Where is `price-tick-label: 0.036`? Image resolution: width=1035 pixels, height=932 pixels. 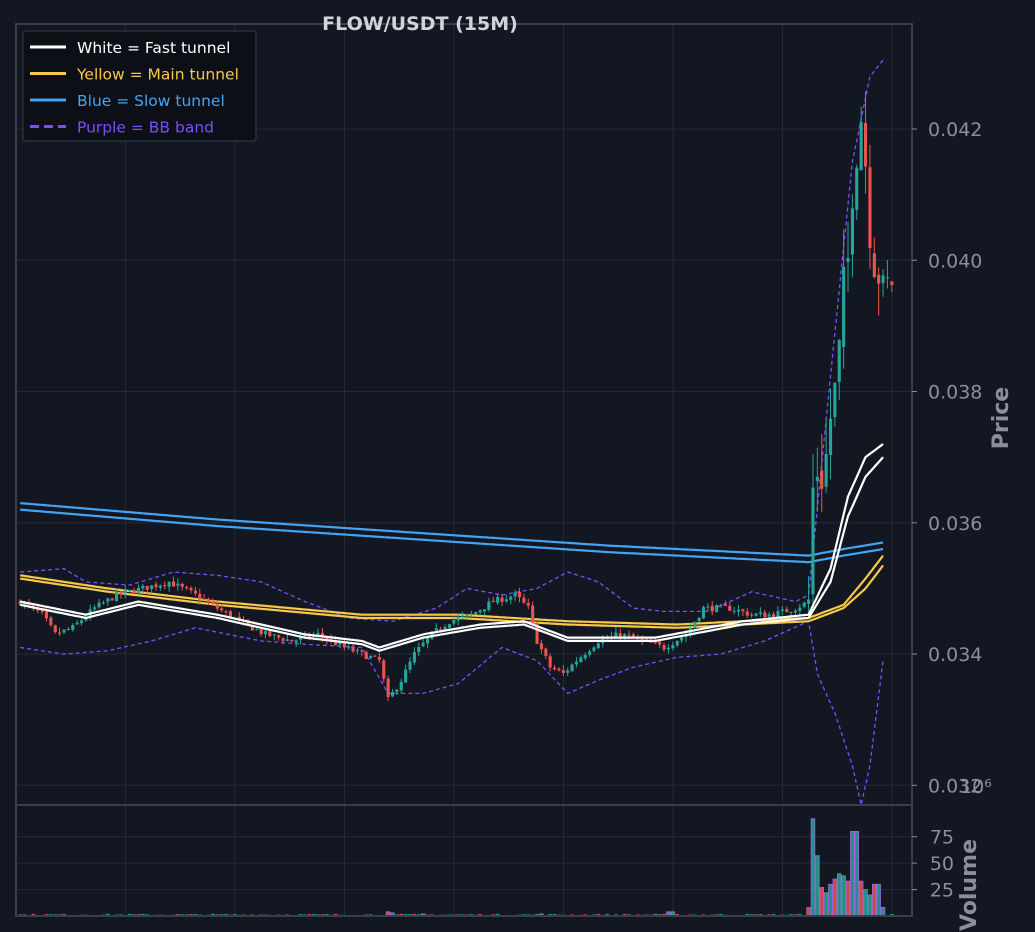 price-tick-label: 0.036 is located at coordinates (955, 524).